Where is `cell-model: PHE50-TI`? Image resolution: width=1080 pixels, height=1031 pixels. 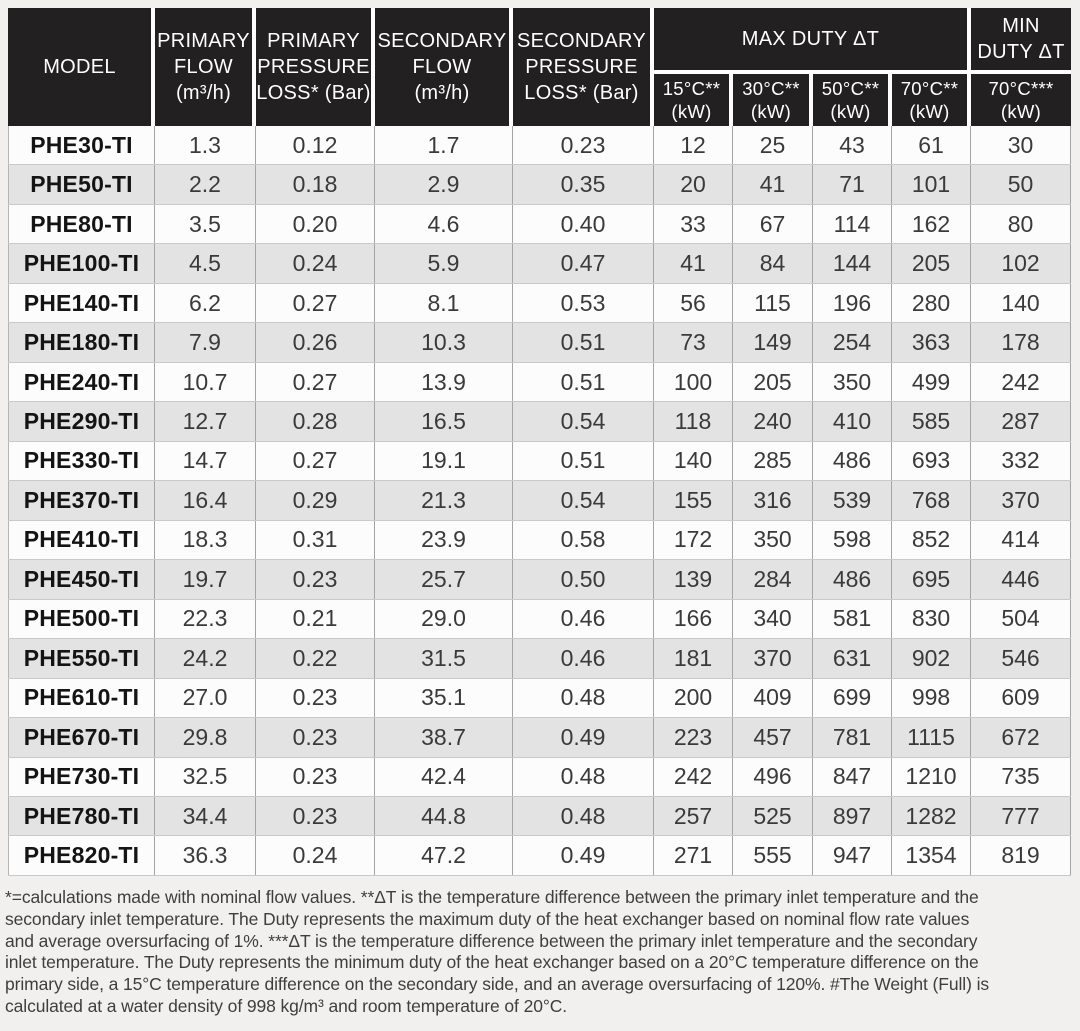 cell-model: PHE50-TI is located at coordinates (81, 184).